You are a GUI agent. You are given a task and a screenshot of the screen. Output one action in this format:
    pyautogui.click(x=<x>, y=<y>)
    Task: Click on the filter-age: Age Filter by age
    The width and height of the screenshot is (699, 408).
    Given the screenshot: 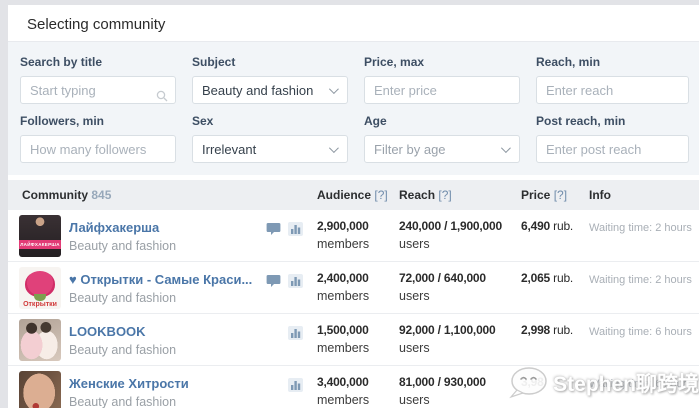 What is the action you would take?
    pyautogui.click(x=442, y=138)
    